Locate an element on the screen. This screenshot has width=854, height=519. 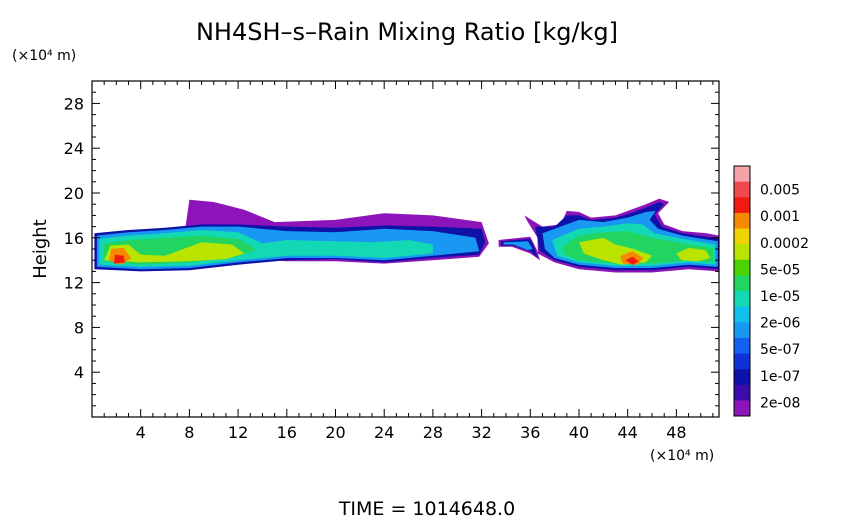
y-tick-label: 8 is located at coordinates (79, 327).